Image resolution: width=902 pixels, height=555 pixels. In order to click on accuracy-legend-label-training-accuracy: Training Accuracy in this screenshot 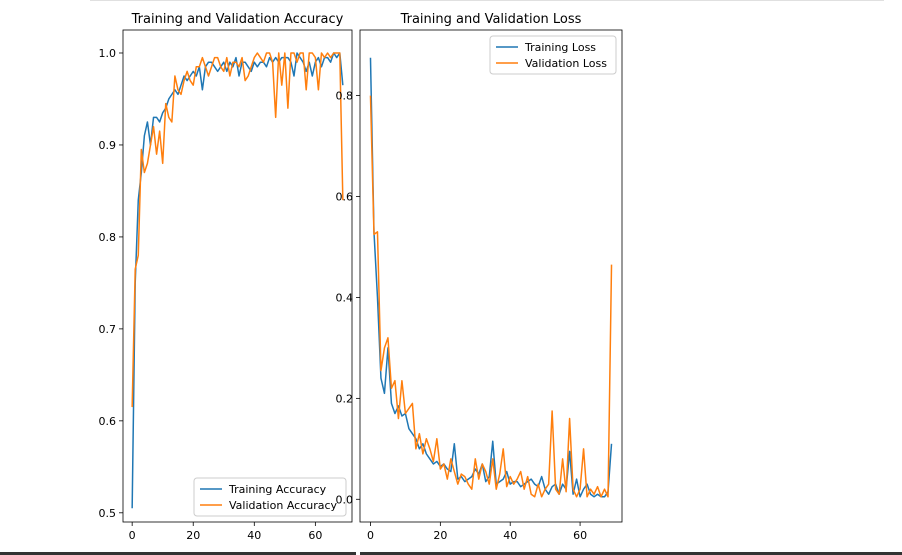, I will do `click(277, 489)`.